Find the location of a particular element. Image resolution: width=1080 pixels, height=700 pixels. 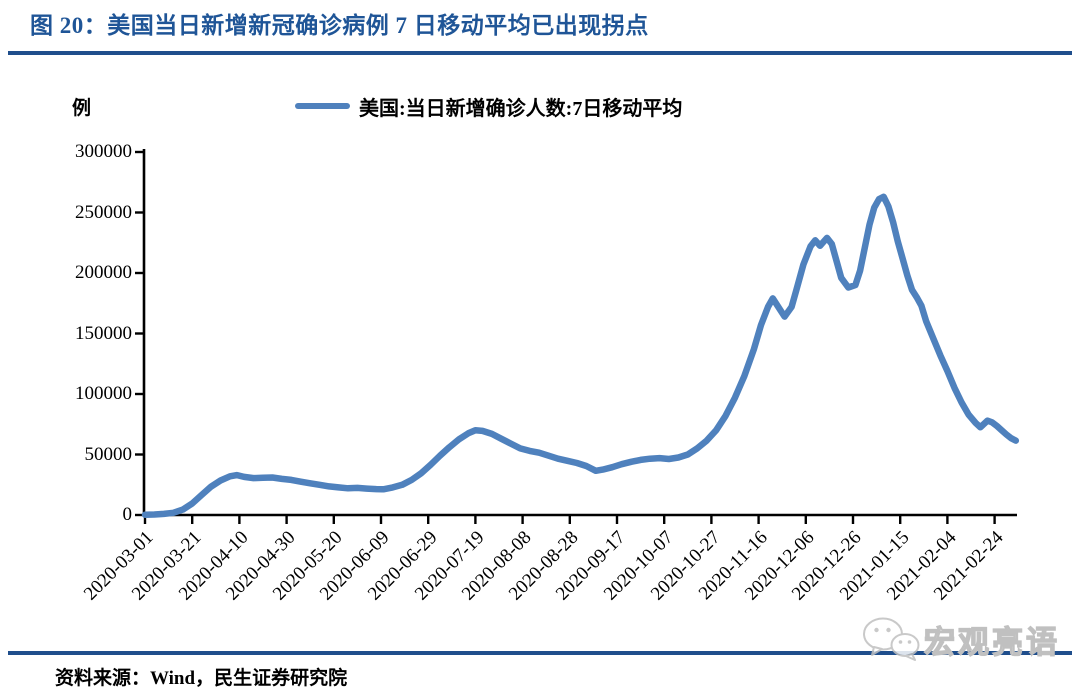

legend-label: 美国:当日新增确诊人数:7日移动平均 is located at coordinates (521, 108).